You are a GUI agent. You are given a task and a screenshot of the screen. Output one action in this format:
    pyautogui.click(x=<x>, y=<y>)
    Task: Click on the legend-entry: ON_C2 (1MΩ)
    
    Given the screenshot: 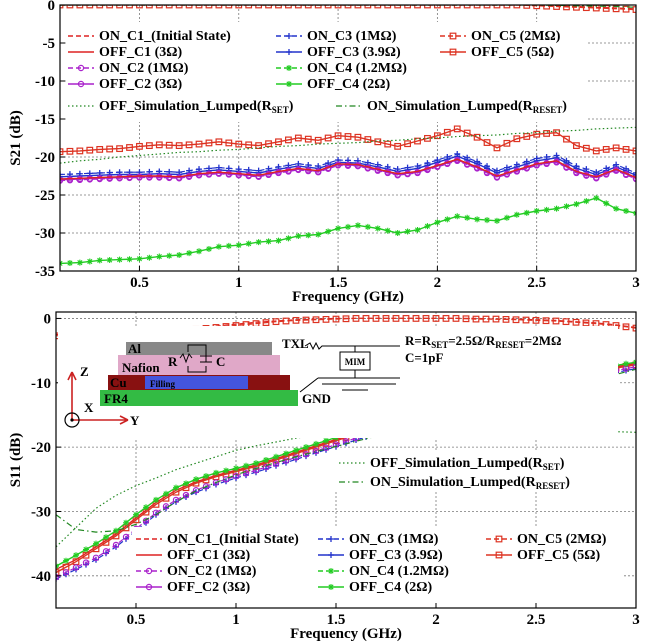 What is the action you would take?
    pyautogui.click(x=196, y=571)
    